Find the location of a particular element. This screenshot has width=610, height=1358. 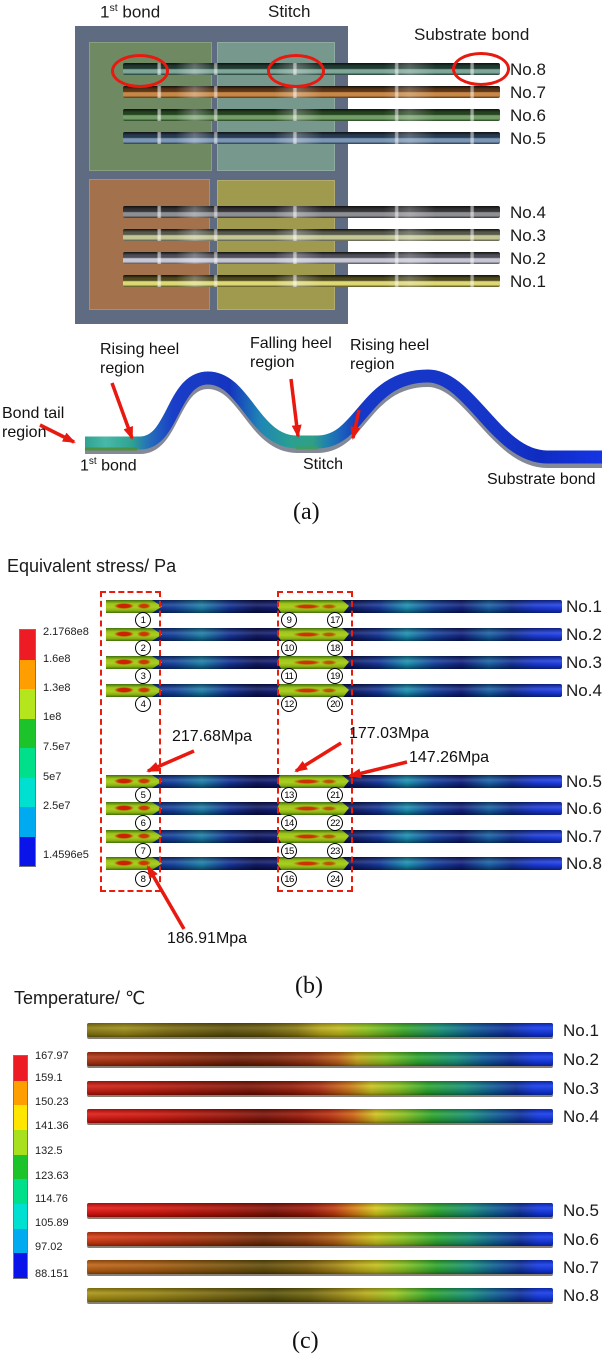

stress-legend-value: 7.5e7 is located at coordinates (57, 747).